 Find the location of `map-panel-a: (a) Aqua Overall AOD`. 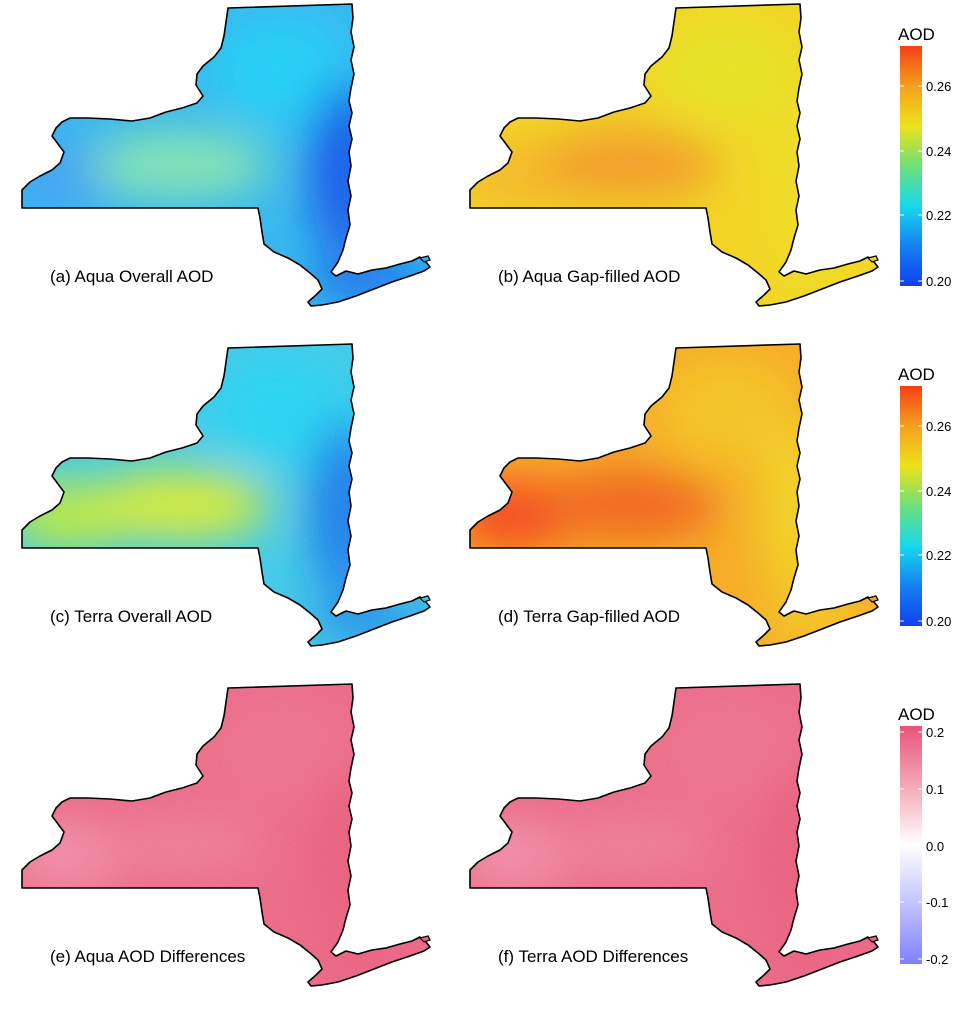

map-panel-a: (a) Aqua Overall AOD is located at coordinates (226, 155).